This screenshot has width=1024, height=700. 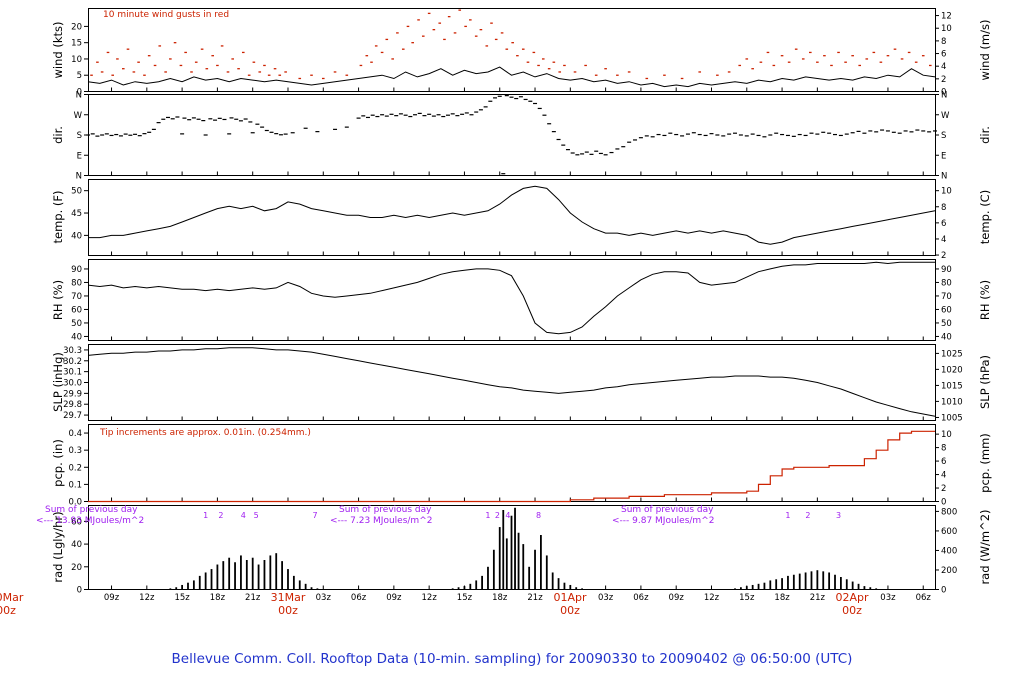 What do you see at coordinates (952, 418) in the screenshot?
I see `y-tick-label: 1005` at bounding box center [952, 418].